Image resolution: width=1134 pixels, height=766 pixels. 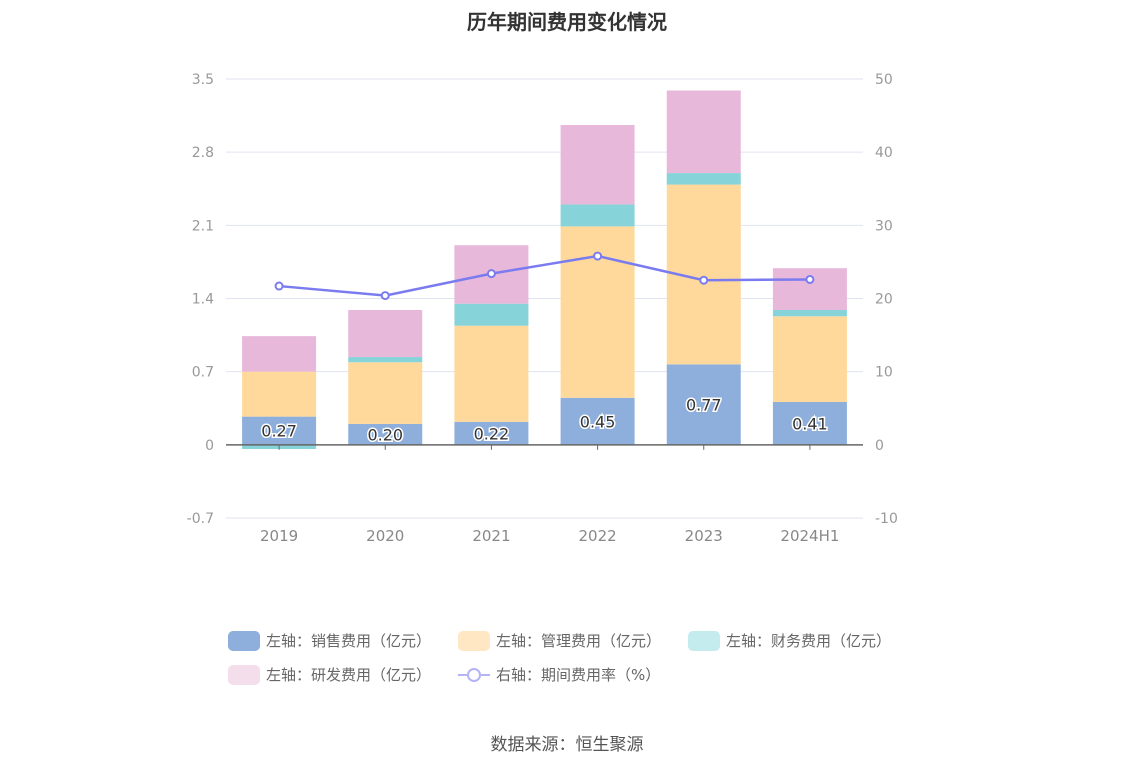 I want to click on bar-data-label: 0.41, so click(x=810, y=423).